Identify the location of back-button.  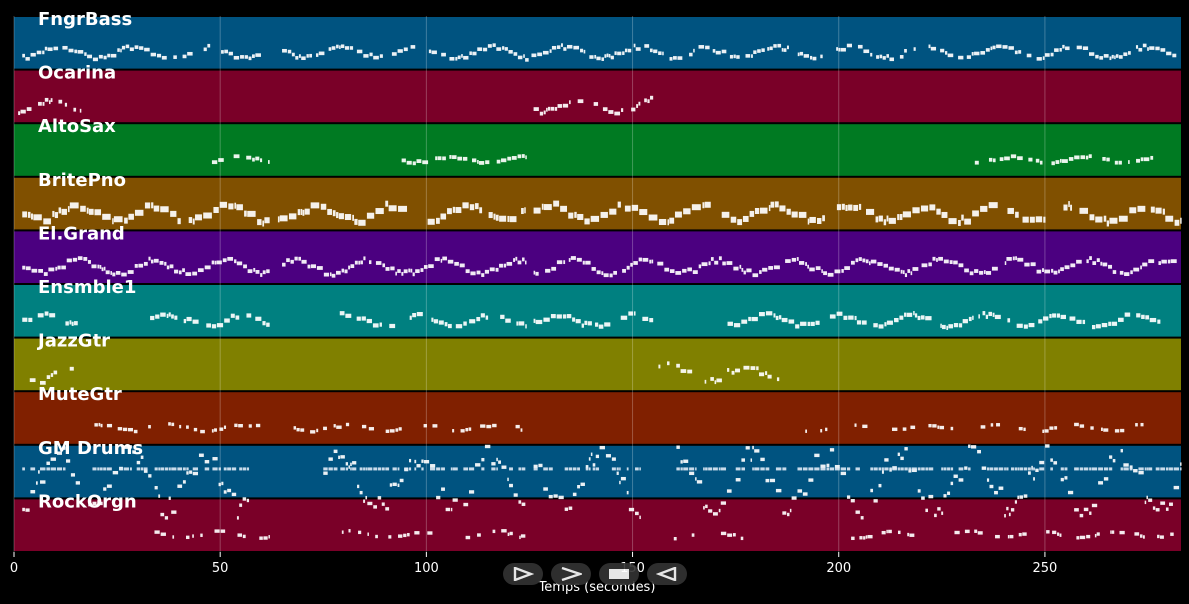
(667, 574).